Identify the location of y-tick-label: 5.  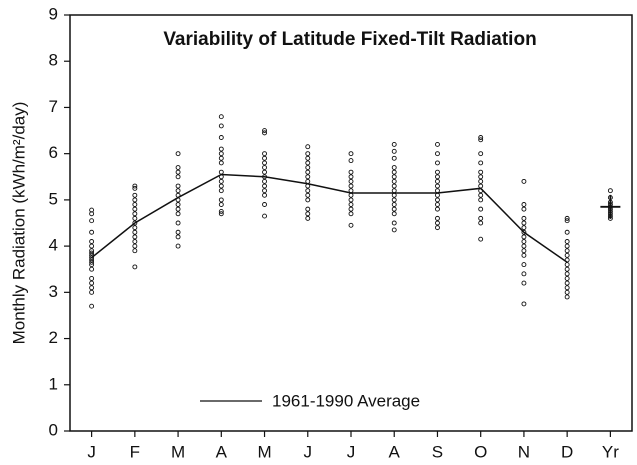
(53, 198).